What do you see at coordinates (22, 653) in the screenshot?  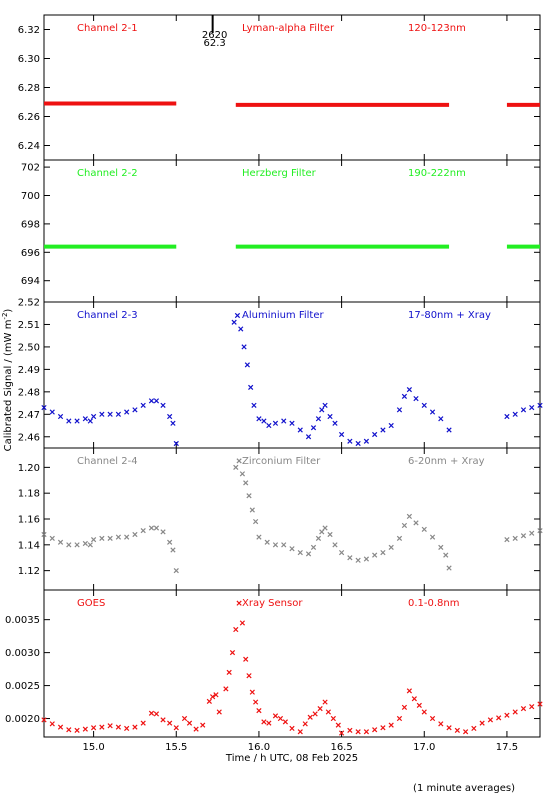 I see `y-tick-label: 0.0030` at bounding box center [22, 653].